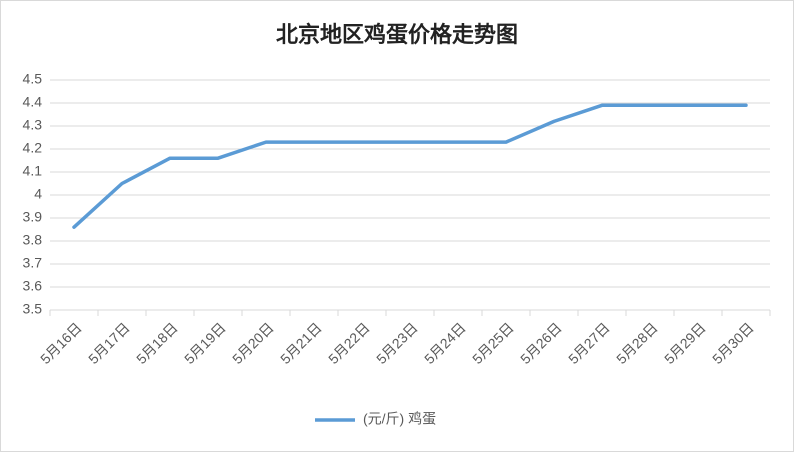 The height and width of the screenshot is (452, 794). Describe the element at coordinates (33, 79) in the screenshot. I see `y-tick-label: 4.5` at that location.